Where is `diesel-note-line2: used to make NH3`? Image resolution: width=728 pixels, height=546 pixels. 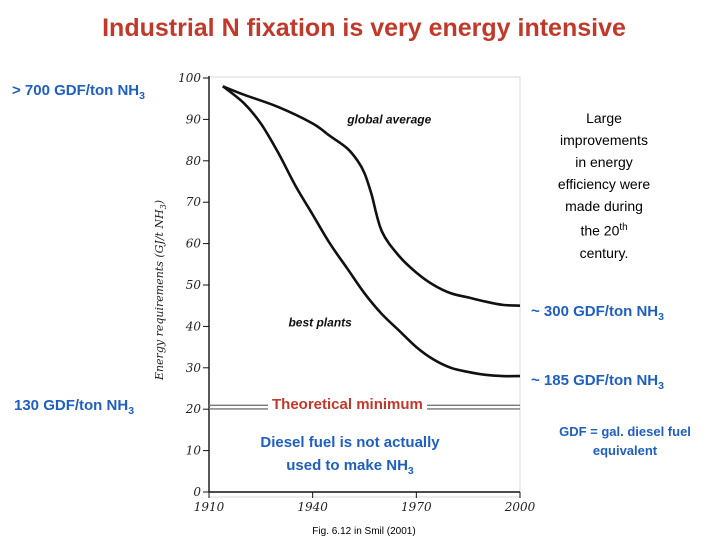 diesel-note-line2: used to make NH3 is located at coordinates (350, 467).